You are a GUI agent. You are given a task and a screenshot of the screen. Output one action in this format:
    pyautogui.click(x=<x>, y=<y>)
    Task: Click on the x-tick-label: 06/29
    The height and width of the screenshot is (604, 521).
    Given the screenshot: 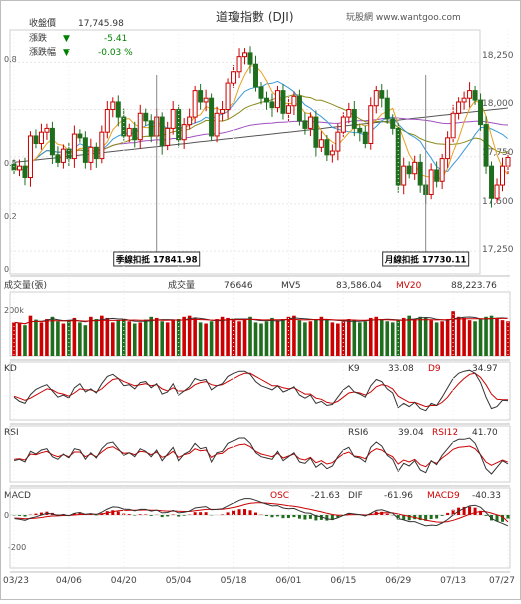 What is the action you would take?
    pyautogui.click(x=398, y=581)
    